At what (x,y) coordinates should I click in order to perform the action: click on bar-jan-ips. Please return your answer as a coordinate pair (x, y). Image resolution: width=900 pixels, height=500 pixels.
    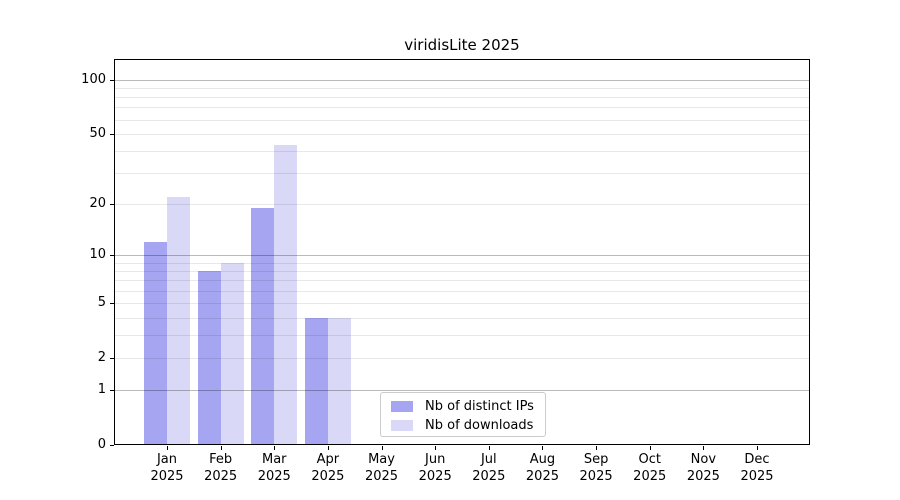
    Looking at the image, I should click on (155, 343).